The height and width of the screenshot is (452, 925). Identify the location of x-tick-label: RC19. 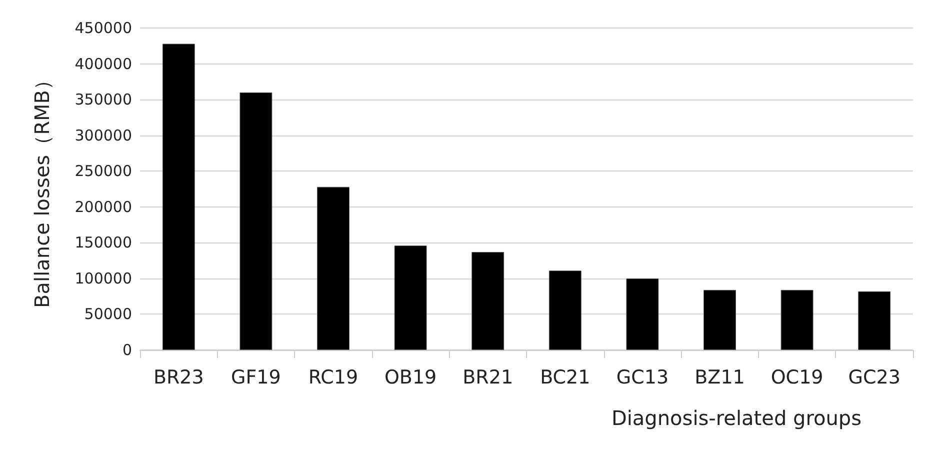
(333, 377).